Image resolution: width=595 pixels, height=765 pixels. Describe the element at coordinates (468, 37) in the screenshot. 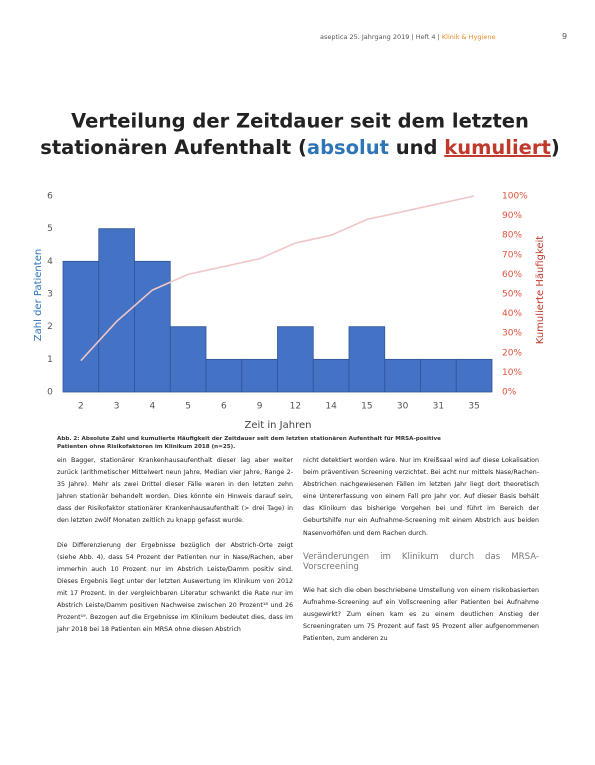

I see `section: Klinik & Hygiene` at that location.